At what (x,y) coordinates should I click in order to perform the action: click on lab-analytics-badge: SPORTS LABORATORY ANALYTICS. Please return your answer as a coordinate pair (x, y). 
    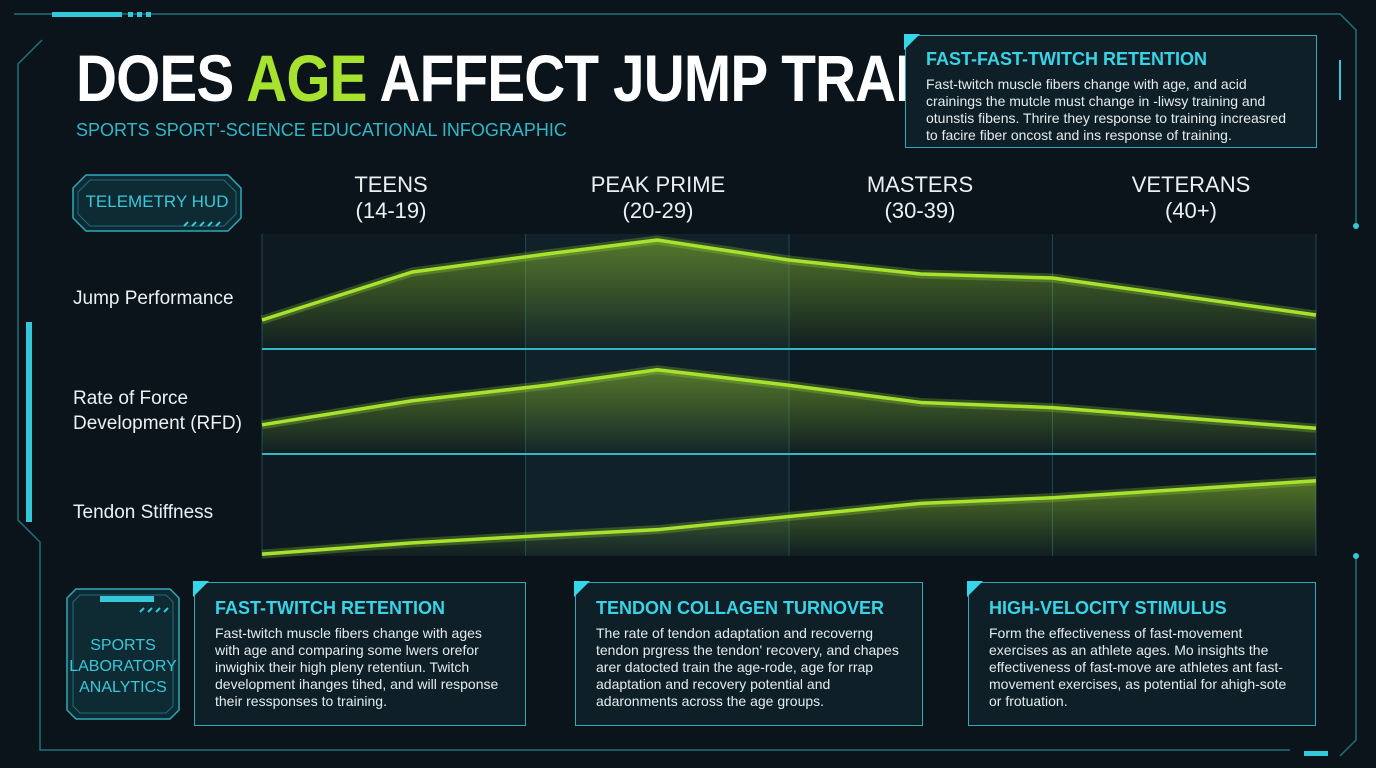
    Looking at the image, I should click on (123, 654).